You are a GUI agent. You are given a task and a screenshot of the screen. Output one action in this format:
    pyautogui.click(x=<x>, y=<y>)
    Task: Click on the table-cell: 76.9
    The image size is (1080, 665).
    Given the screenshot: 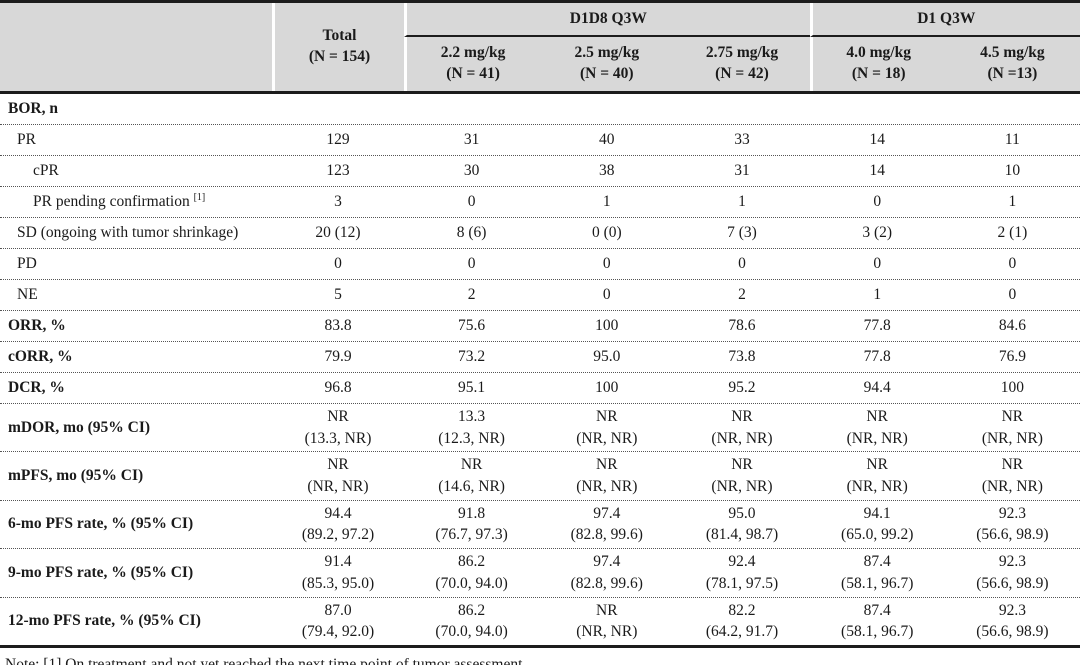 What is the action you would take?
    pyautogui.click(x=1012, y=357)
    